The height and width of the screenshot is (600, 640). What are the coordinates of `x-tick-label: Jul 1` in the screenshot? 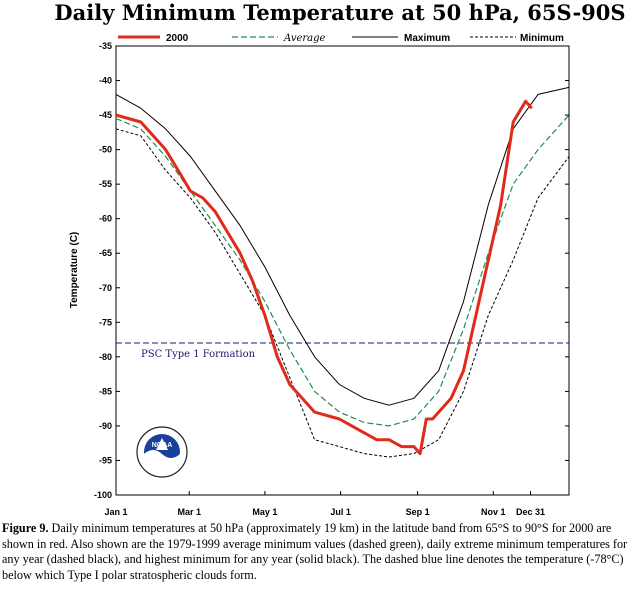 It's located at (340, 512).